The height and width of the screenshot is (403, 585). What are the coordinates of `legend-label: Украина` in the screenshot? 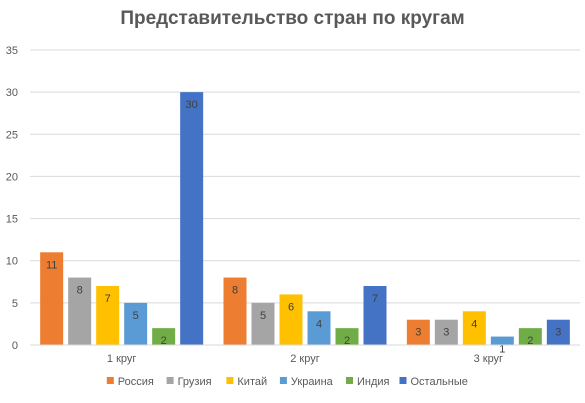 It's located at (312, 382).